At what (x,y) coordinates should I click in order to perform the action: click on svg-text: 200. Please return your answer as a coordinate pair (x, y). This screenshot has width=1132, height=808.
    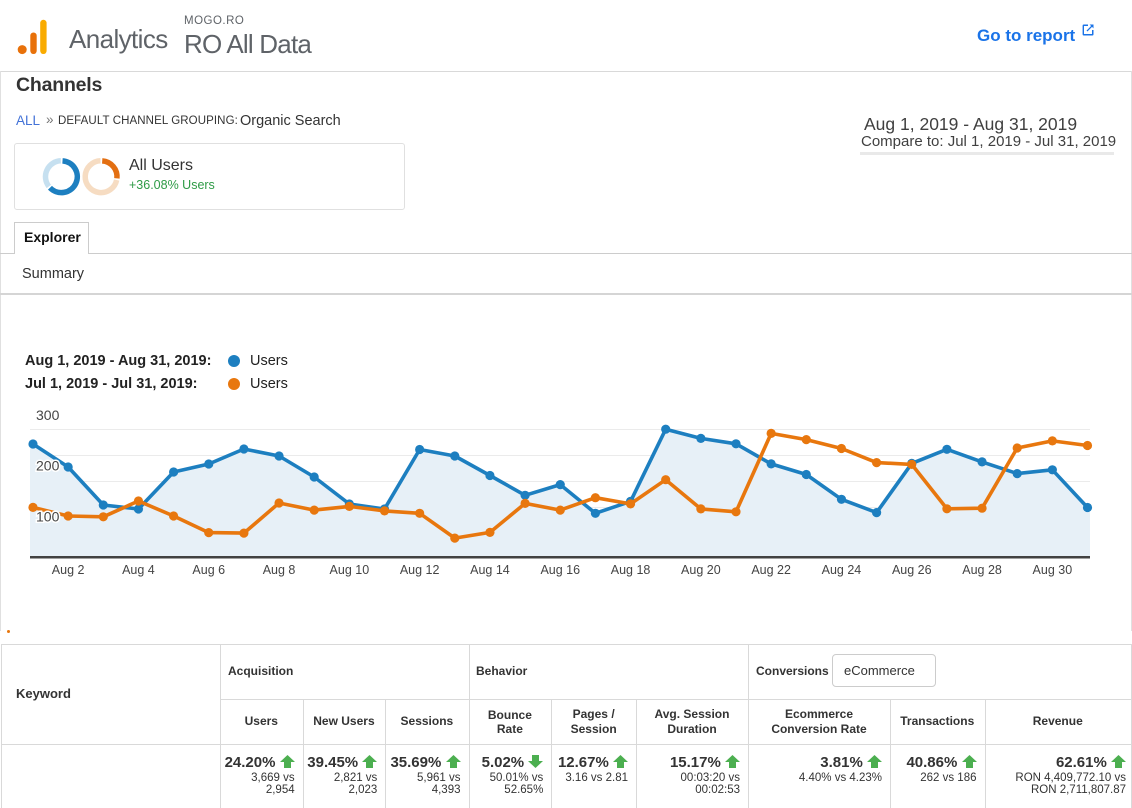
    Looking at the image, I should click on (48, 466).